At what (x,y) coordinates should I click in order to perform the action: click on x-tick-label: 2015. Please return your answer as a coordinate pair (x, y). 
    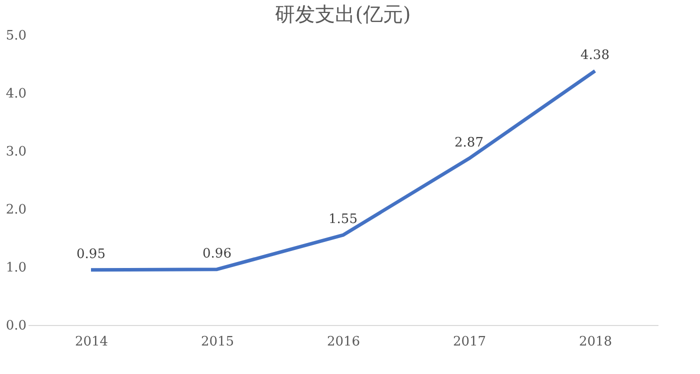
    Looking at the image, I should click on (217, 342).